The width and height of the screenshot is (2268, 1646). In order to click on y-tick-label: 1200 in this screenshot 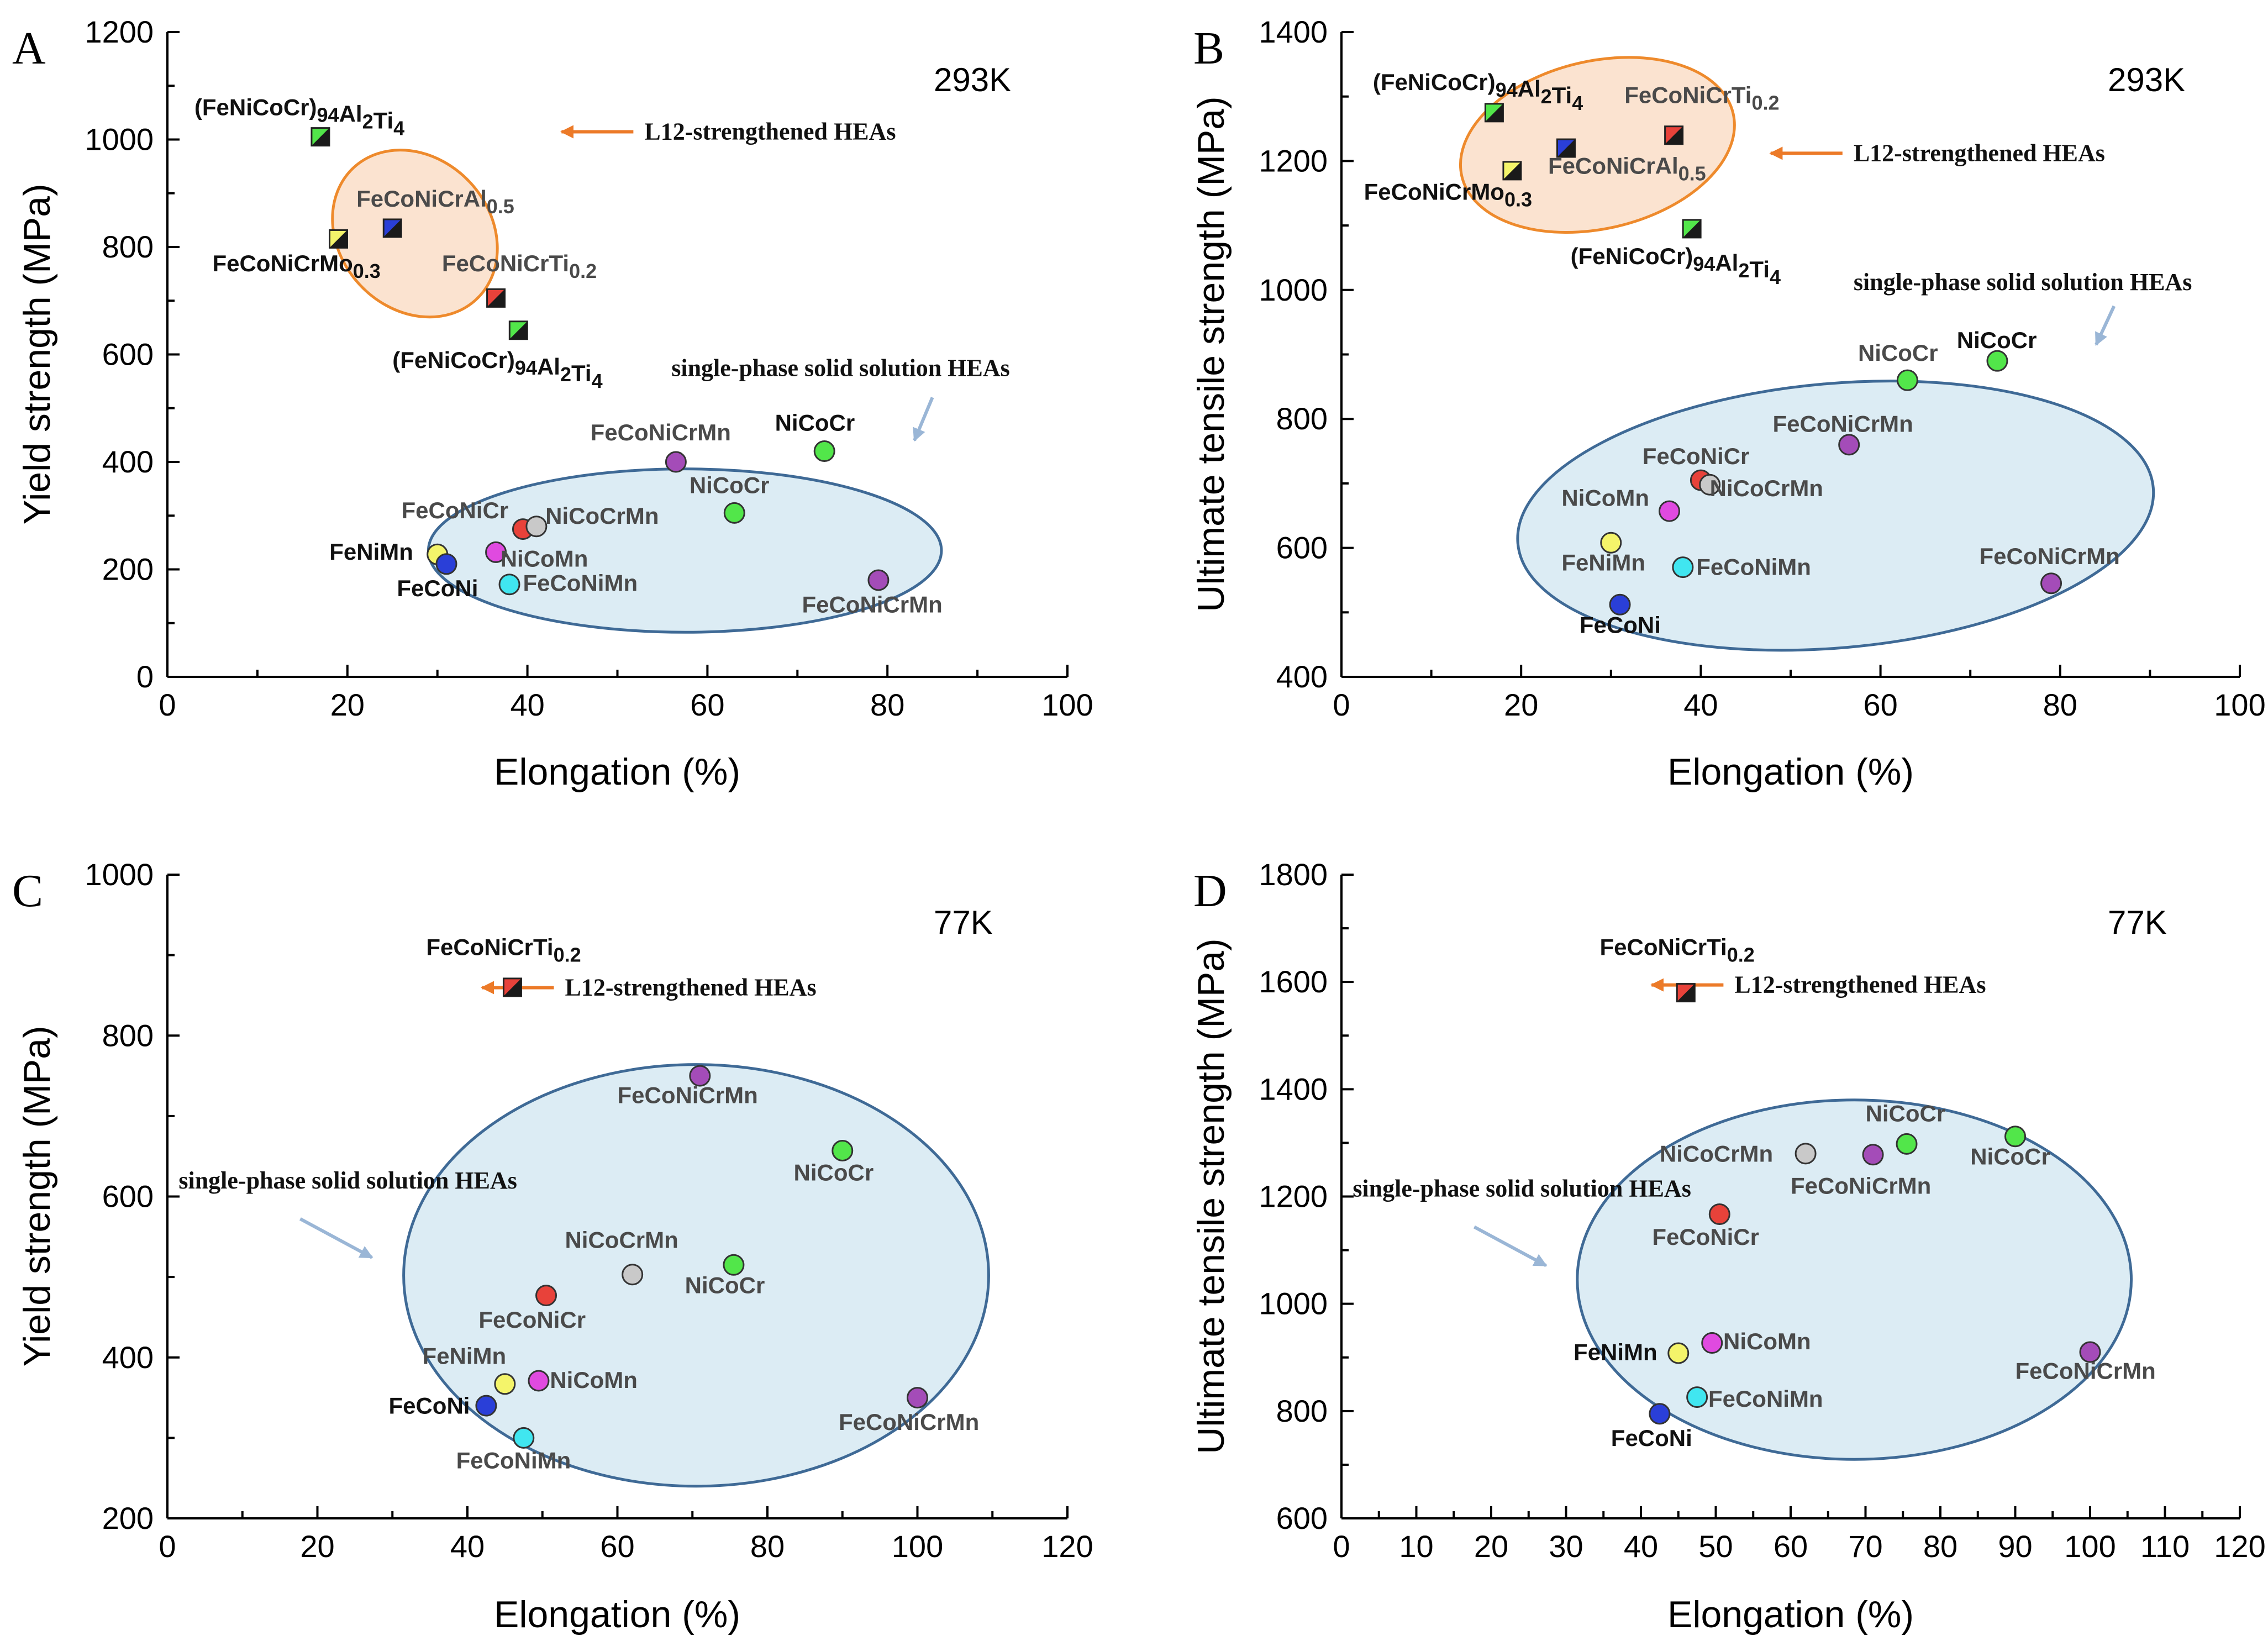, I will do `click(120, 32)`.